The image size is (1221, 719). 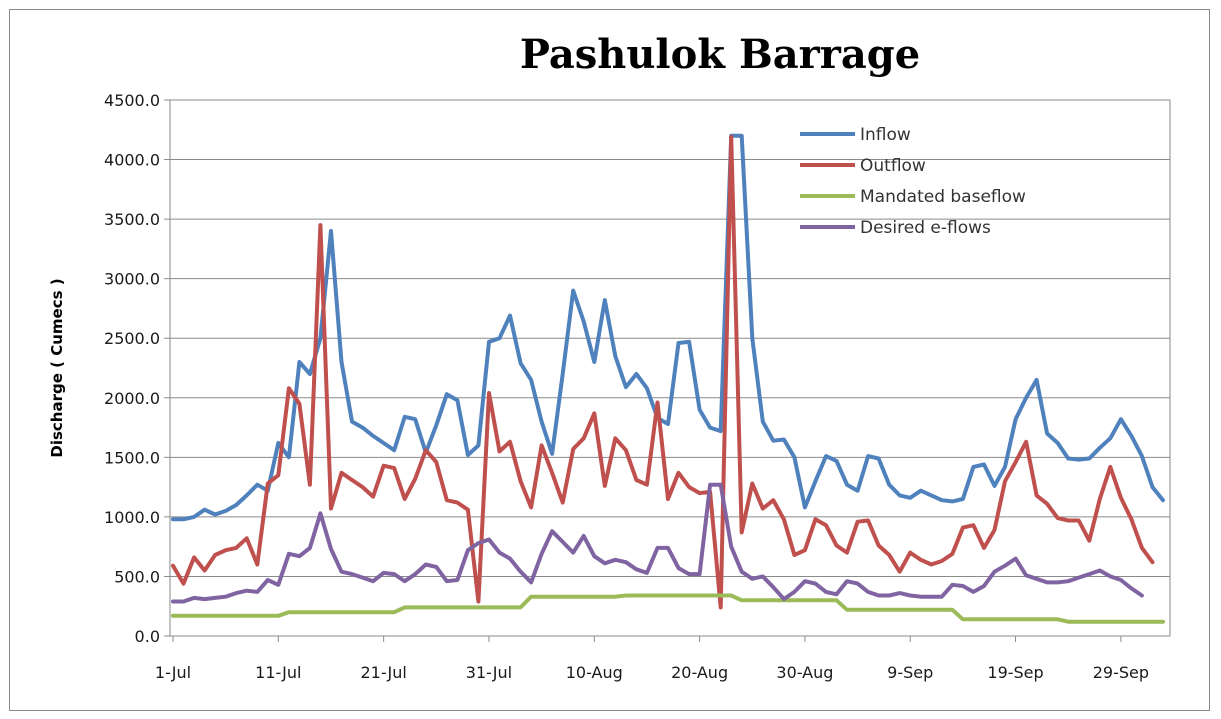 What do you see at coordinates (885, 135) in the screenshot?
I see `legend-label: Inflow` at bounding box center [885, 135].